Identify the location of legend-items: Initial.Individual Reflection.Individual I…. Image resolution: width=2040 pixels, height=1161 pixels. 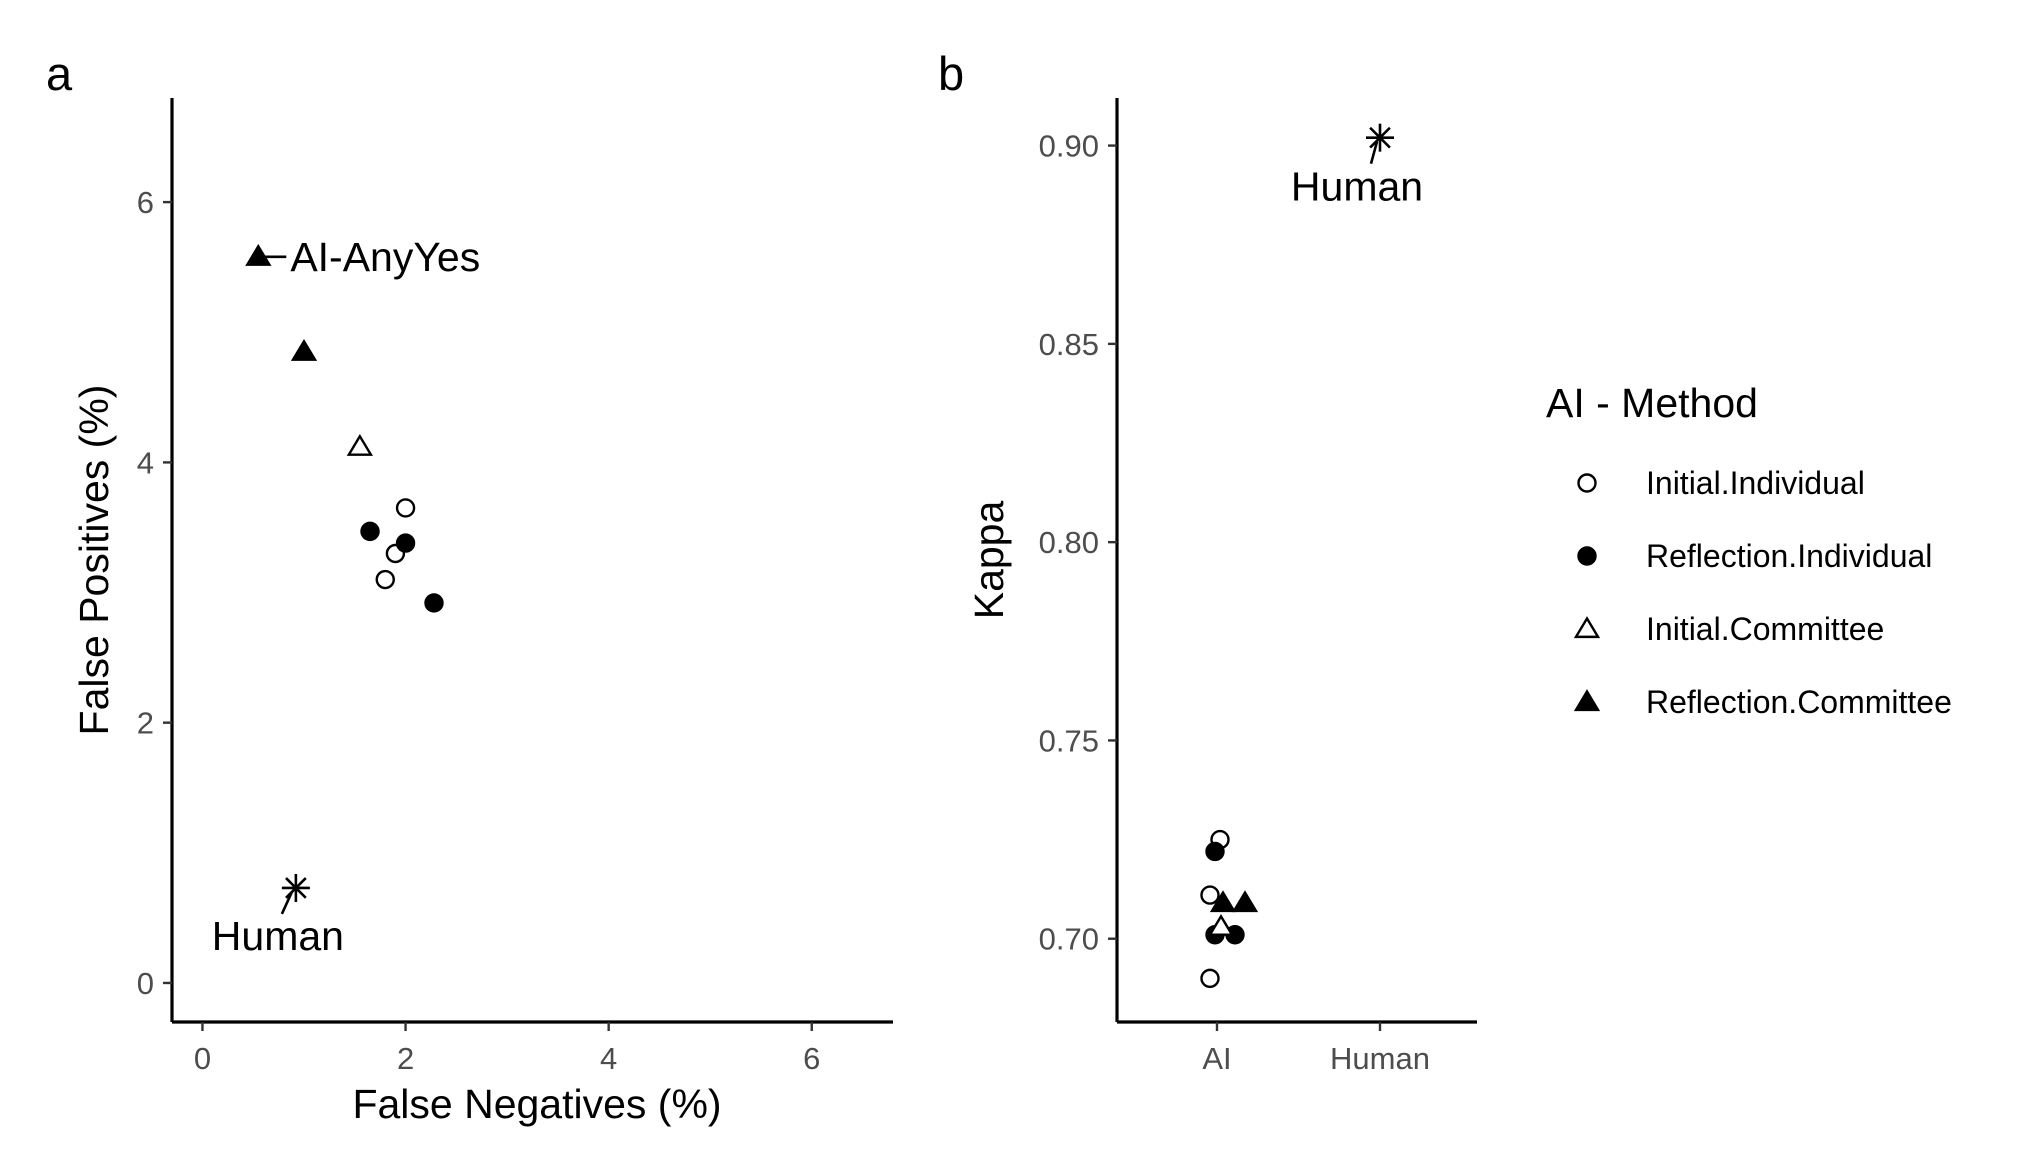
(1762, 592).